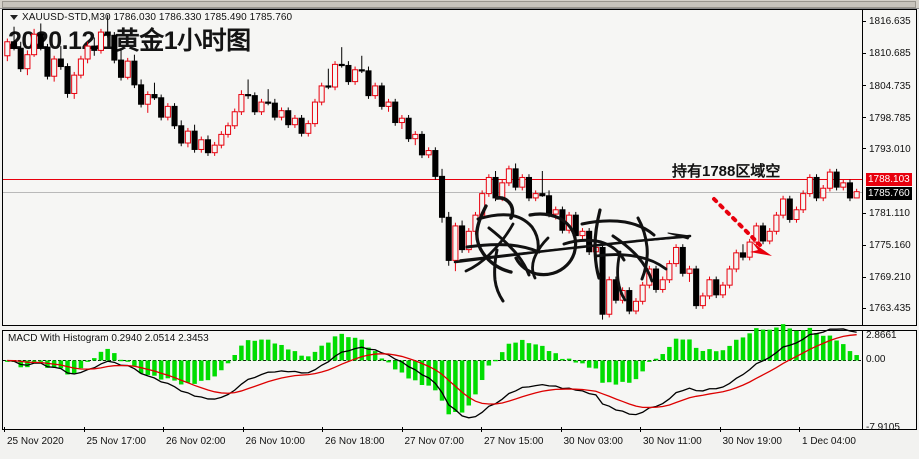 The height and width of the screenshot is (459, 919). Describe the element at coordinates (886, 118) in the screenshot. I see `price-axis-tick: 1798.785` at that location.